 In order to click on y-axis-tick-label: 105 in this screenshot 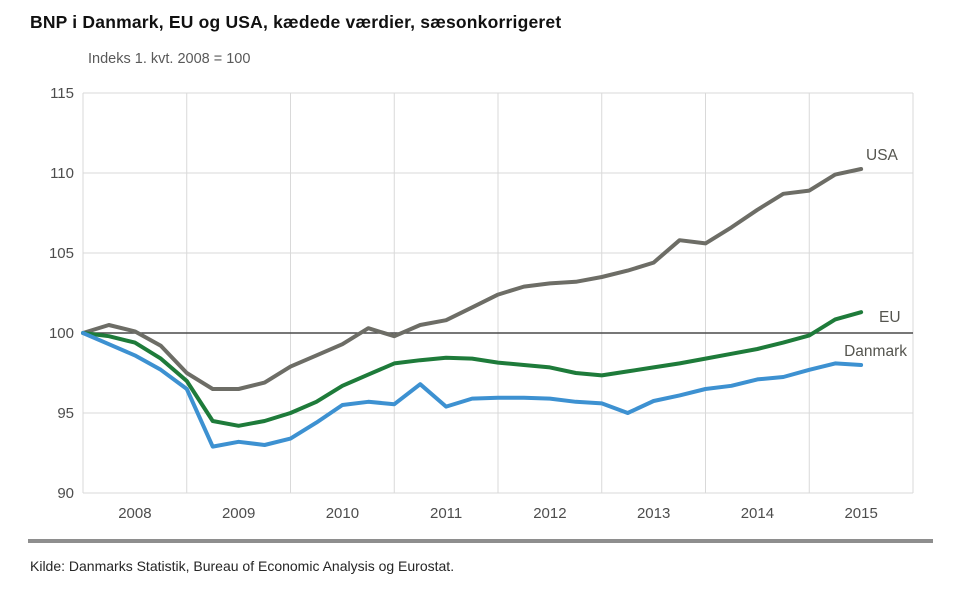, I will do `click(61, 253)`.